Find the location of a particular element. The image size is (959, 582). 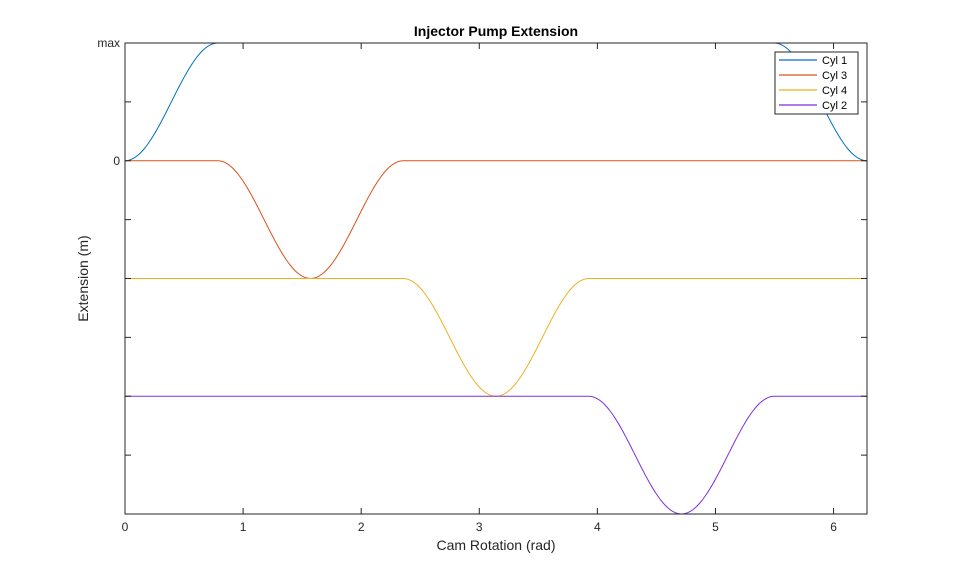

x-tick-label: 1 is located at coordinates (243, 527).